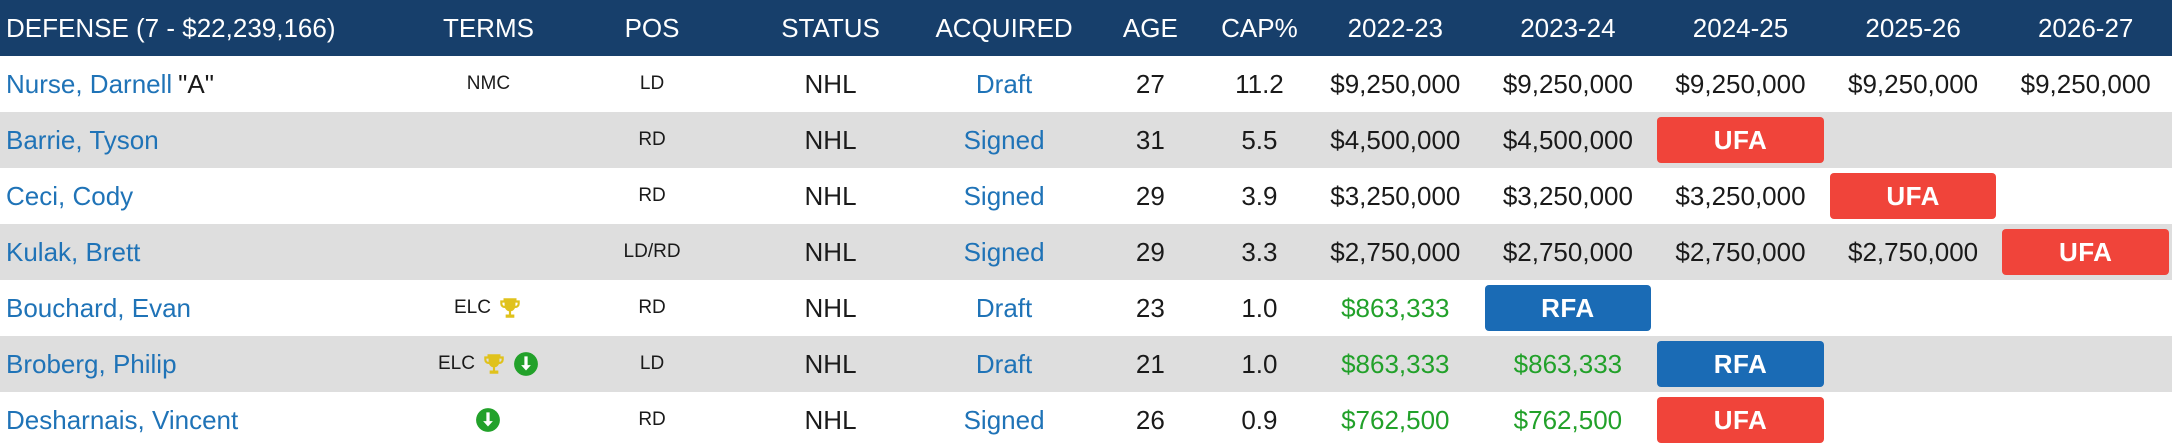 The width and height of the screenshot is (2172, 448). Describe the element at coordinates (1150, 27) in the screenshot. I see `header-age: AGE` at that location.